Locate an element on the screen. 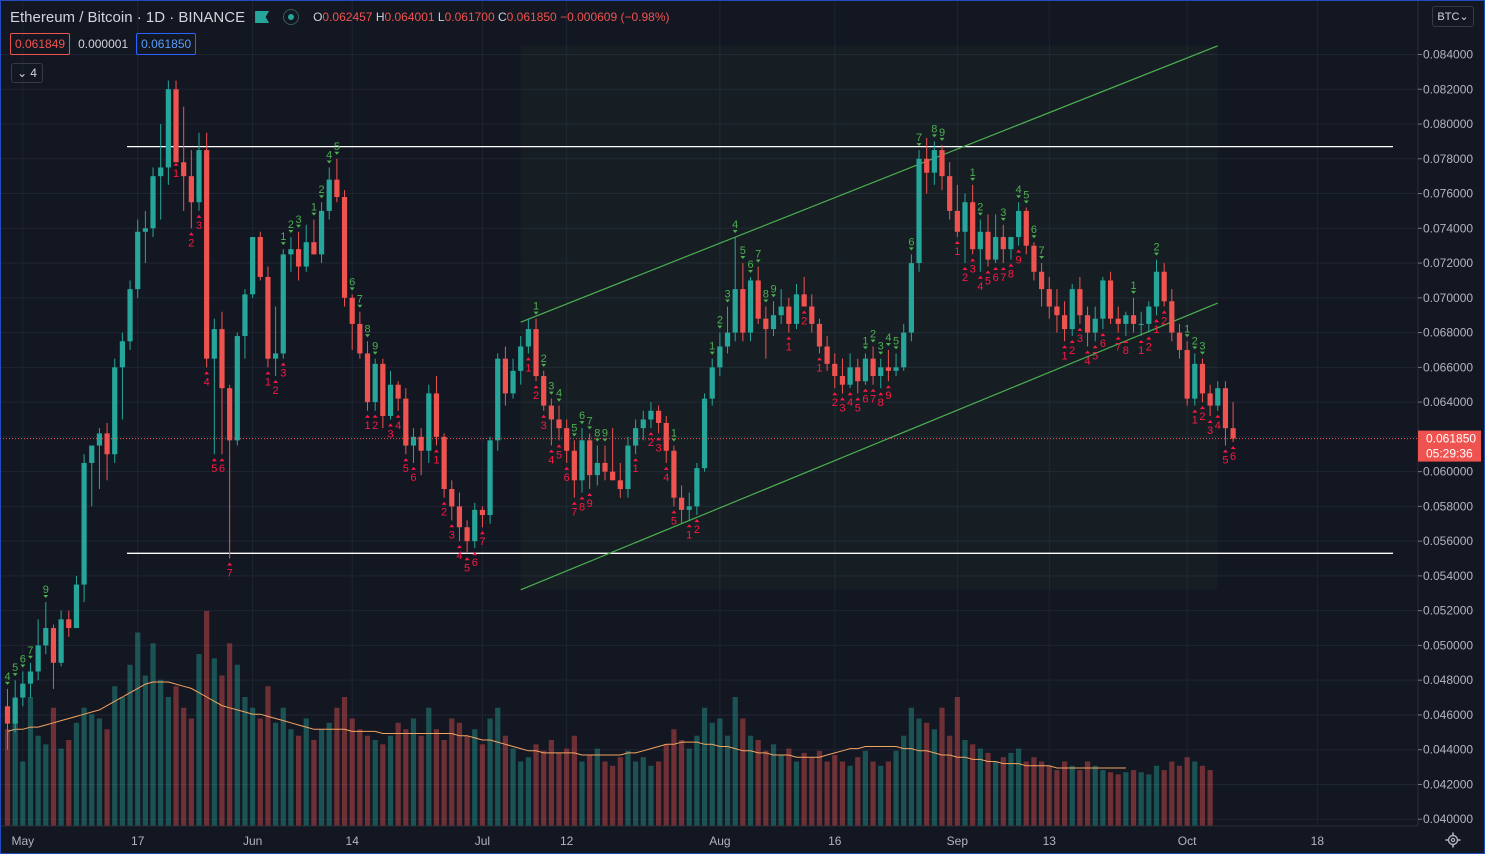  sequential-down-count: 1 is located at coordinates (957, 252).